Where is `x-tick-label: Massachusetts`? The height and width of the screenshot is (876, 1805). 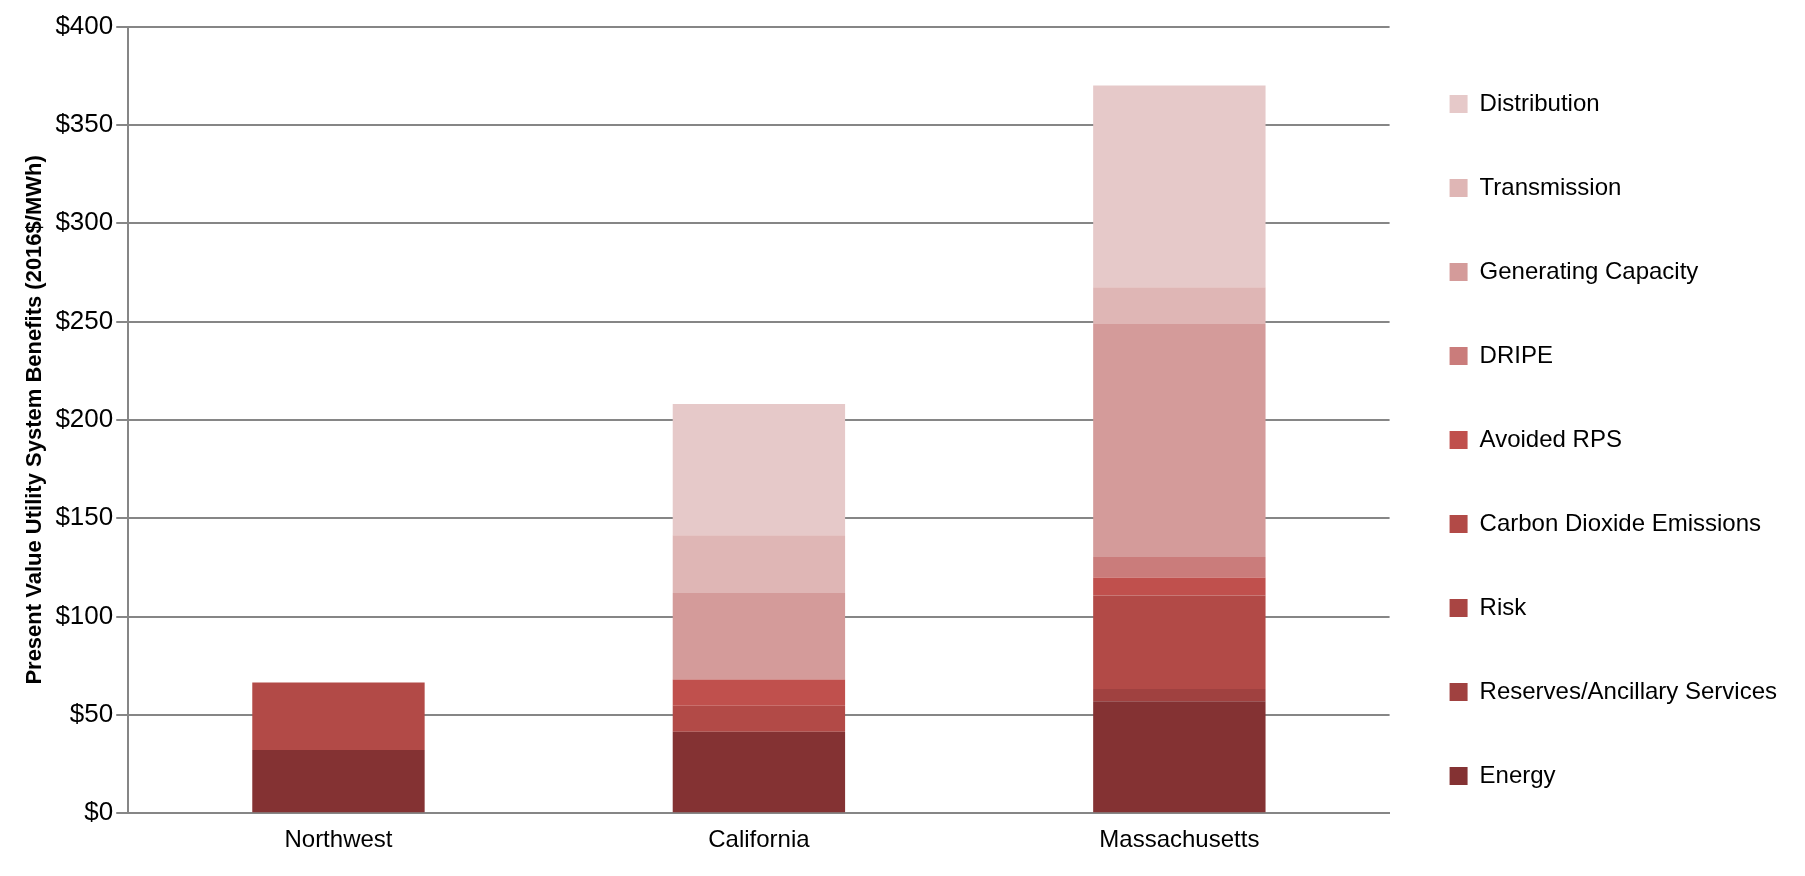
x-tick-label: Massachusetts is located at coordinates (1179, 839).